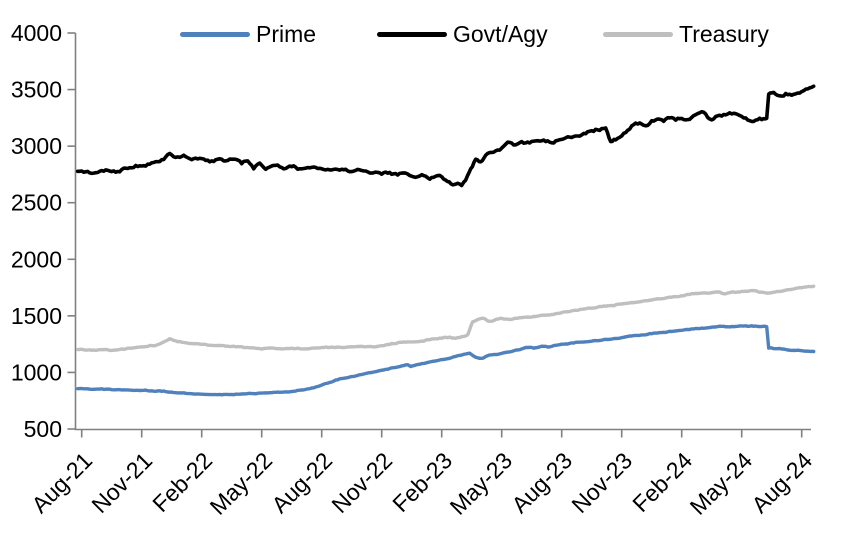 The width and height of the screenshot is (852, 538). Describe the element at coordinates (36, 316) in the screenshot. I see `y-tick-label: 1500` at that location.